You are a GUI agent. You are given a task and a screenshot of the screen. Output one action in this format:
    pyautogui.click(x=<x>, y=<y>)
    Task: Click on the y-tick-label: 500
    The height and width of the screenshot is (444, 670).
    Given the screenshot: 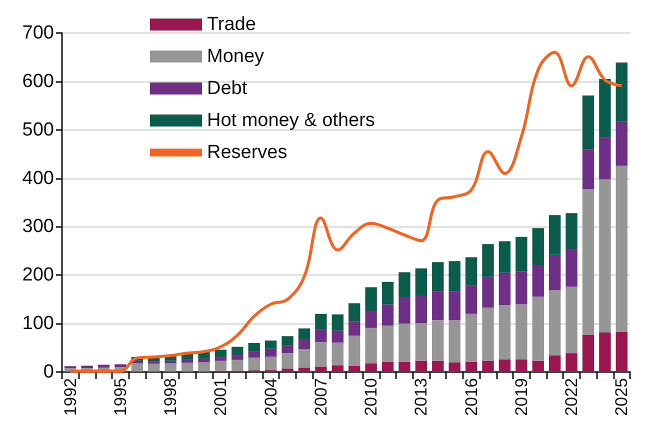 What is the action you would take?
    pyautogui.click(x=38, y=129)
    